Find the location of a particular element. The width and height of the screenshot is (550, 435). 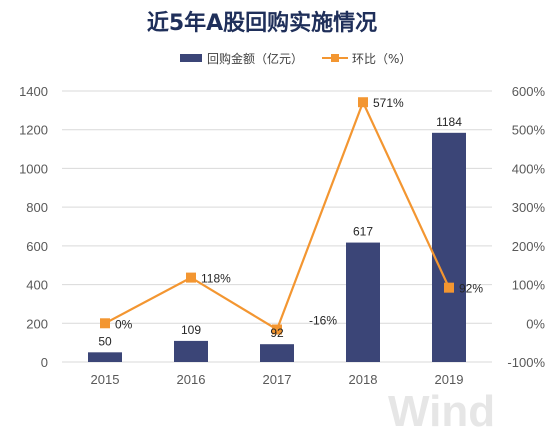

x-tick-label: 2017 is located at coordinates (277, 379).